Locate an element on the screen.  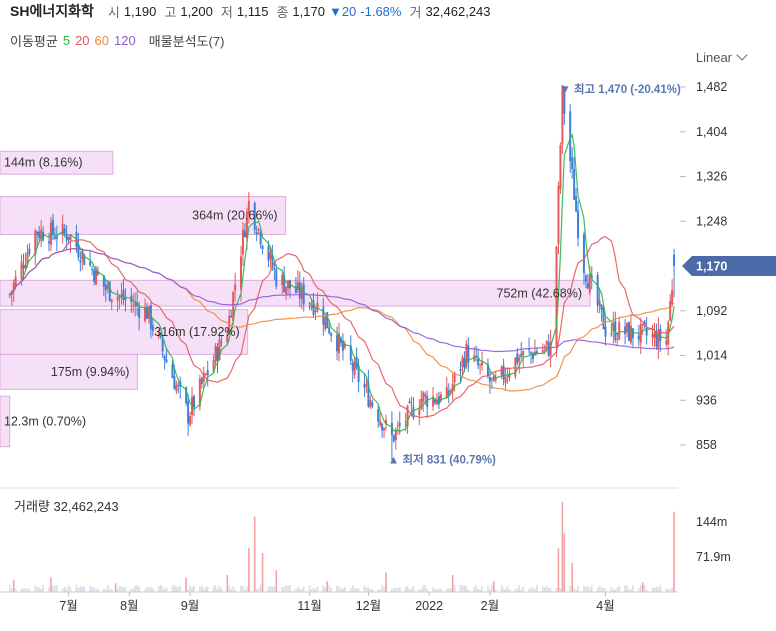
ma-60: 60 is located at coordinates (102, 40).